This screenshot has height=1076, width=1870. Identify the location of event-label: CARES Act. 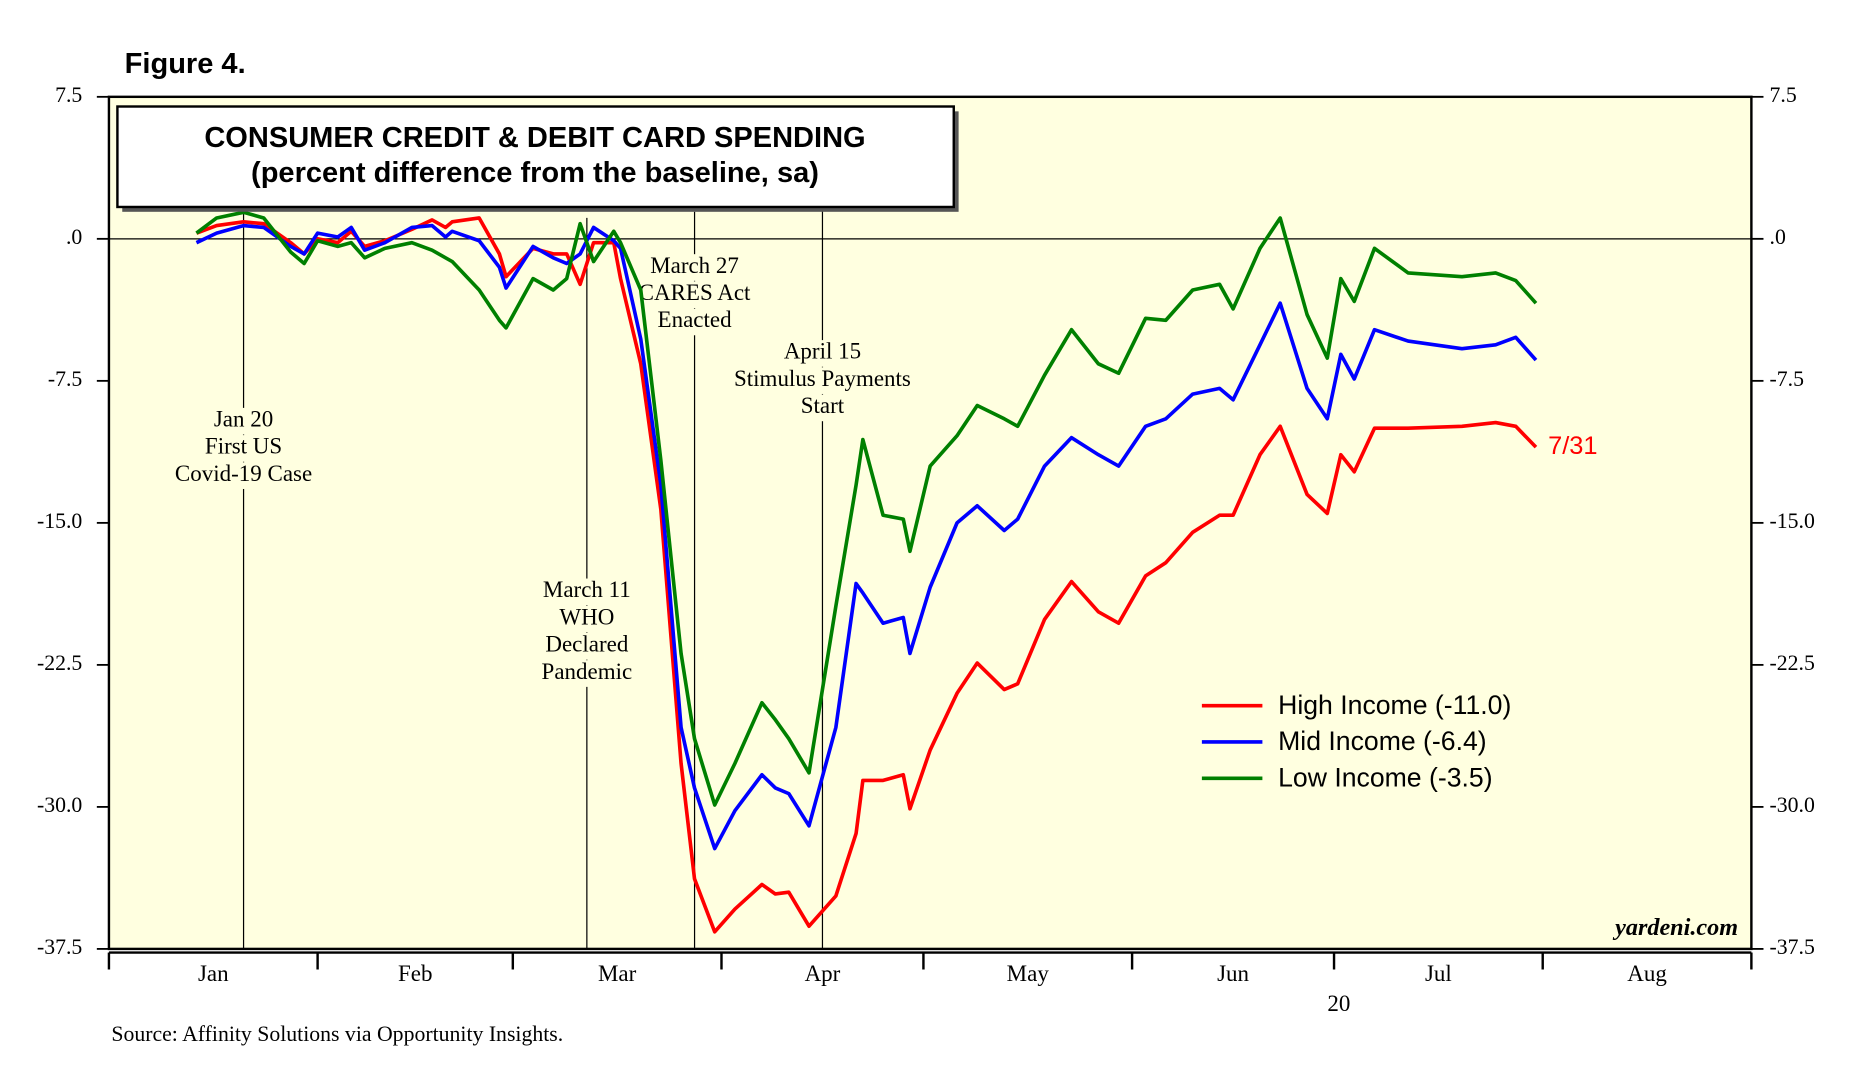
(695, 292).